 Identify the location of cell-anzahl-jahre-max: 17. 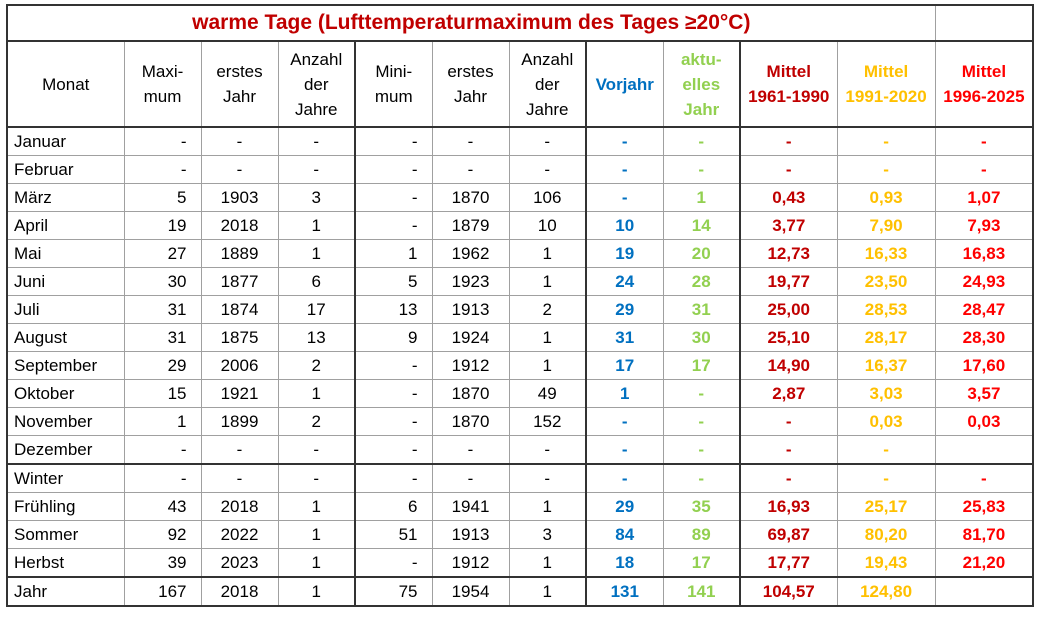
(316, 309).